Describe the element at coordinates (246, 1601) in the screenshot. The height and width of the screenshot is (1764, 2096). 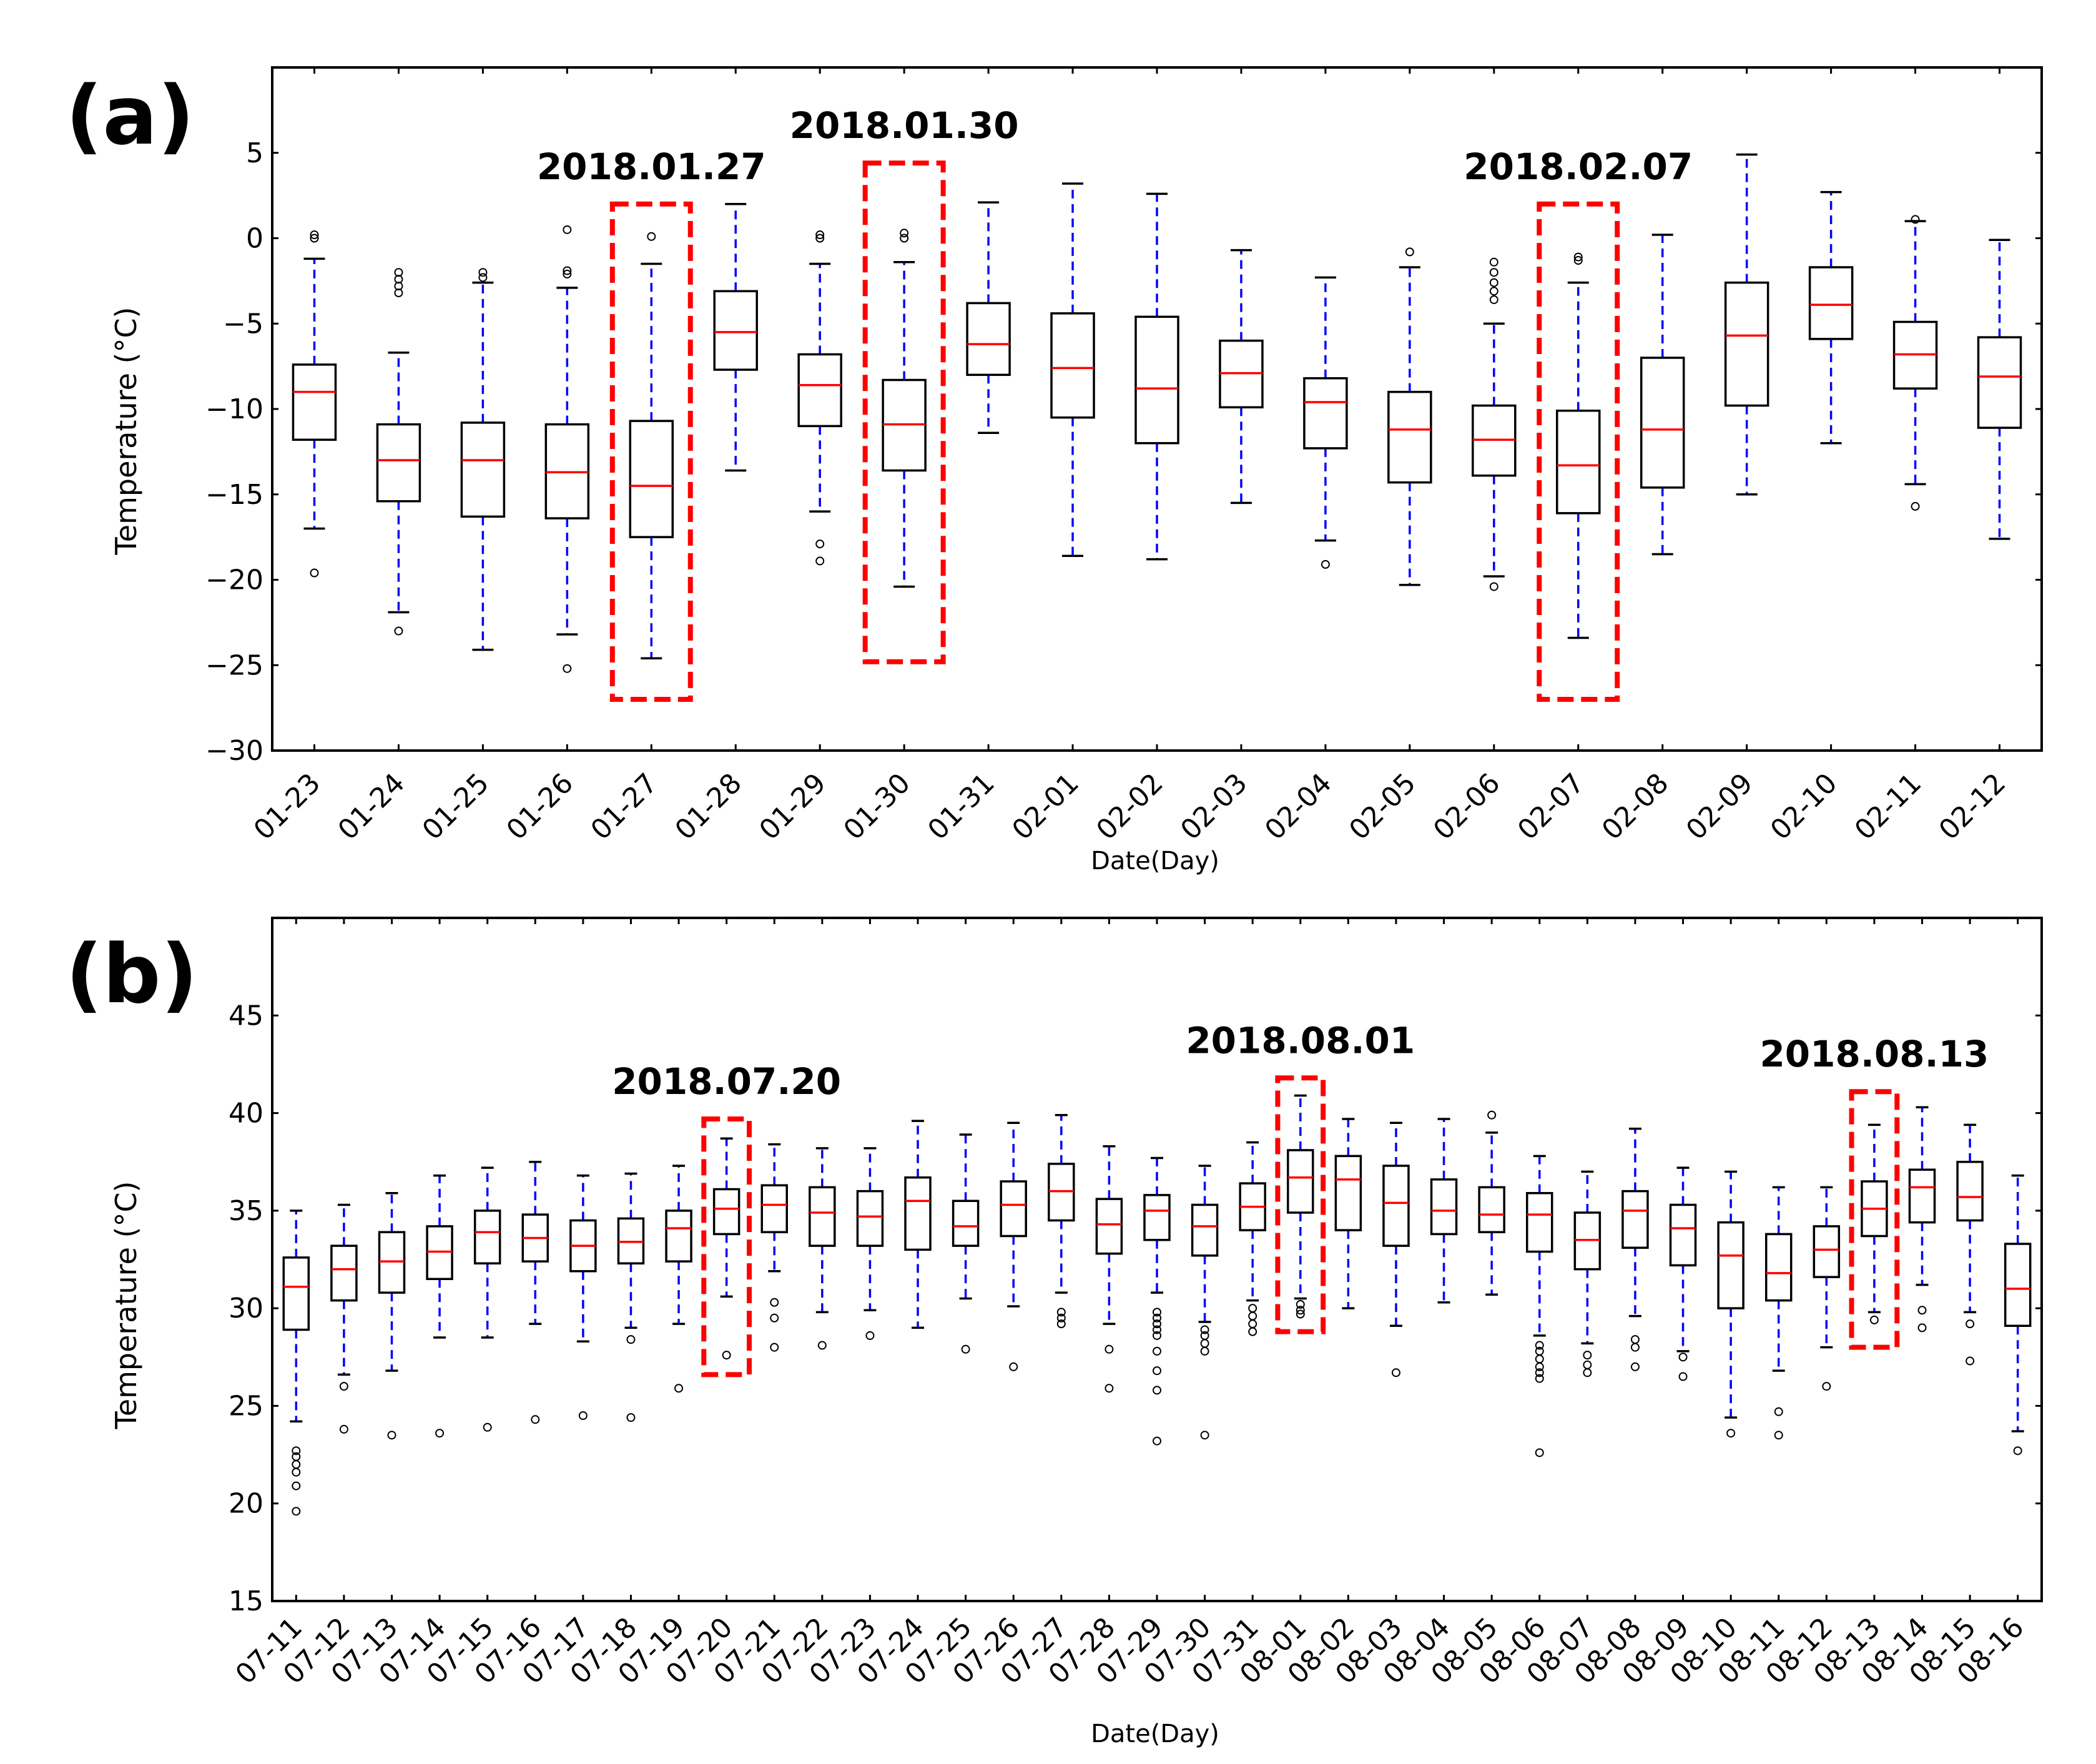
I see `ytick-label-b: 15` at that location.